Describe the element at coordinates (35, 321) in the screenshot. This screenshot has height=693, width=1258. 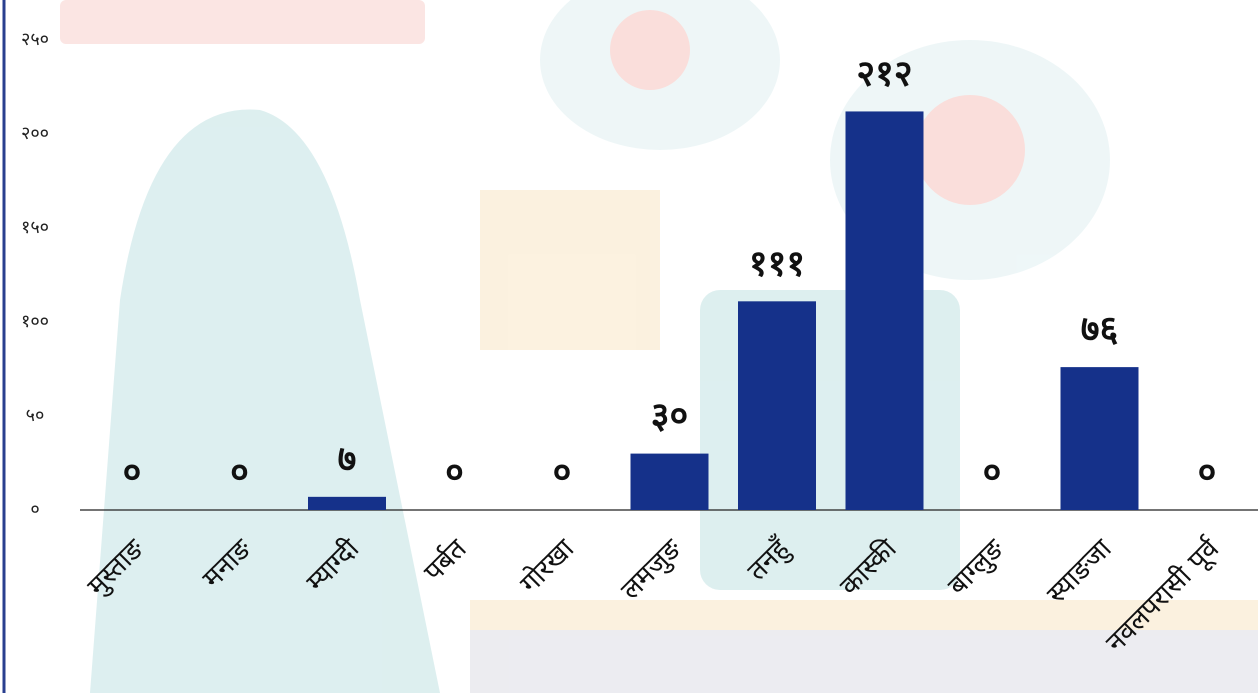
I see `y-tick-label: १००` at that location.